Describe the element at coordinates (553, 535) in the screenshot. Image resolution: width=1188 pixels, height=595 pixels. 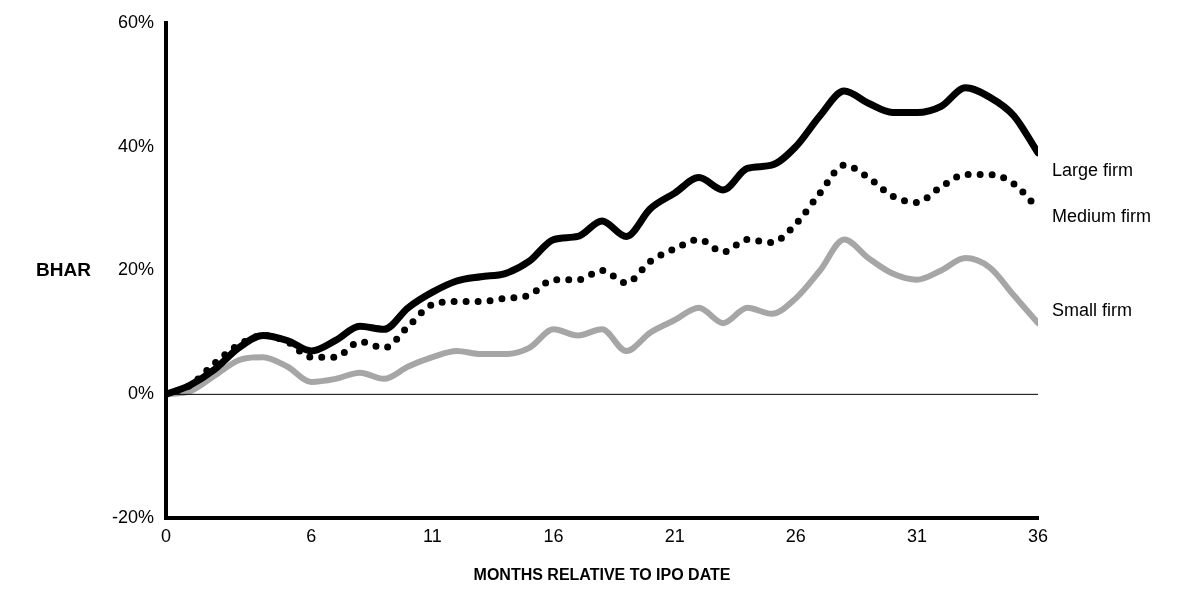
I see `x-tick-label: 16` at that location.